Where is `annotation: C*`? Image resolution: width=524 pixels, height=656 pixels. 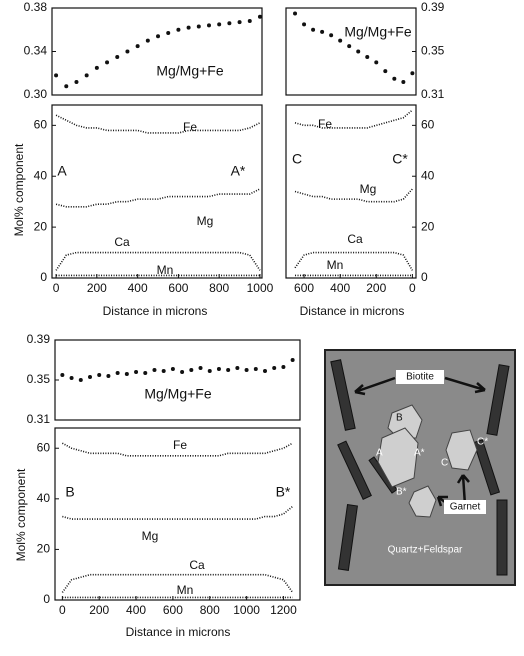
annotation: C* is located at coordinates (400, 159).